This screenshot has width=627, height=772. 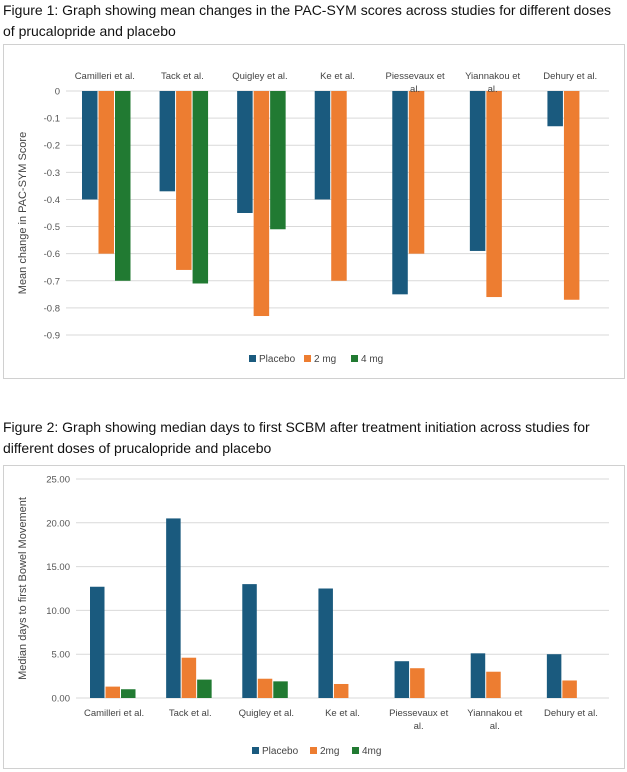 I want to click on y-tick-label: -0.6, so click(x=52, y=254).